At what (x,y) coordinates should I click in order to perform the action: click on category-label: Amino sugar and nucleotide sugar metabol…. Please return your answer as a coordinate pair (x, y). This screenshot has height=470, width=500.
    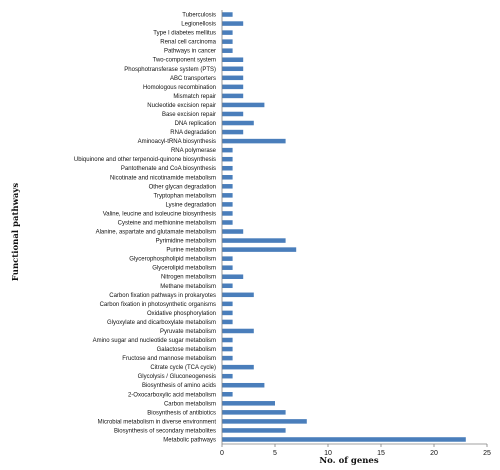
    Looking at the image, I should click on (154, 341).